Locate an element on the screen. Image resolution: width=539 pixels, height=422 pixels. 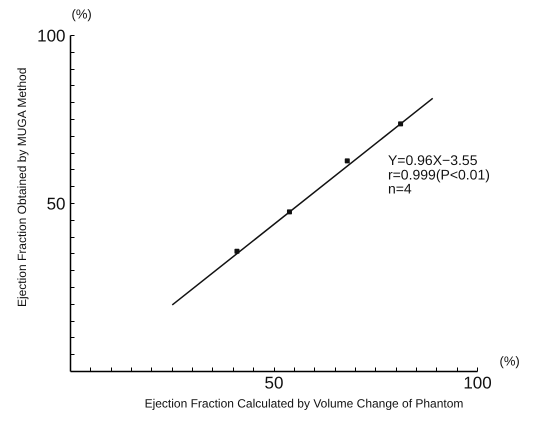
annotation: r=0.999(P<0.01) is located at coordinates (439, 174).